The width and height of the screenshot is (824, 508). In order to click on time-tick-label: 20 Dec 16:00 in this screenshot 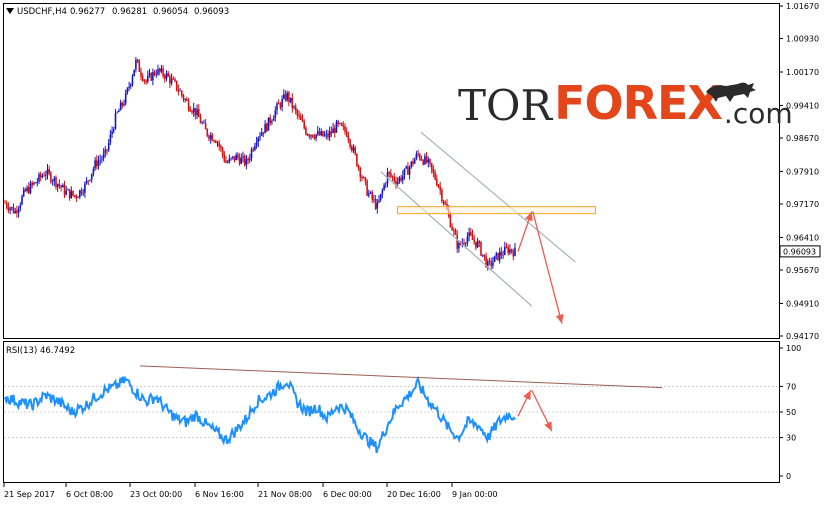, I will do `click(414, 494)`.